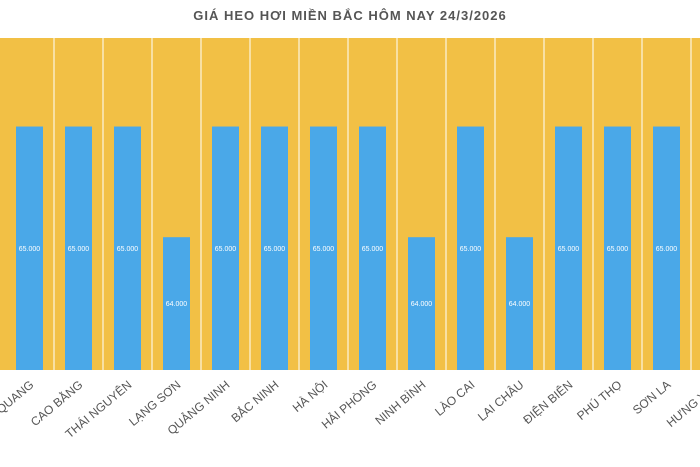 The width and height of the screenshot is (700, 467). What do you see at coordinates (400, 402) in the screenshot?
I see `x-tick-label: NINH BÌNH` at bounding box center [400, 402].